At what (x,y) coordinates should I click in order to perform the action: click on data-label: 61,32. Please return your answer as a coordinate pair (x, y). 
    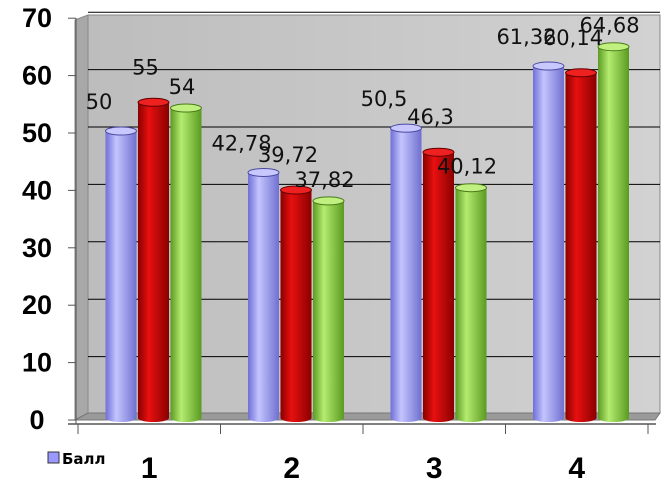
    Looking at the image, I should click on (526, 37).